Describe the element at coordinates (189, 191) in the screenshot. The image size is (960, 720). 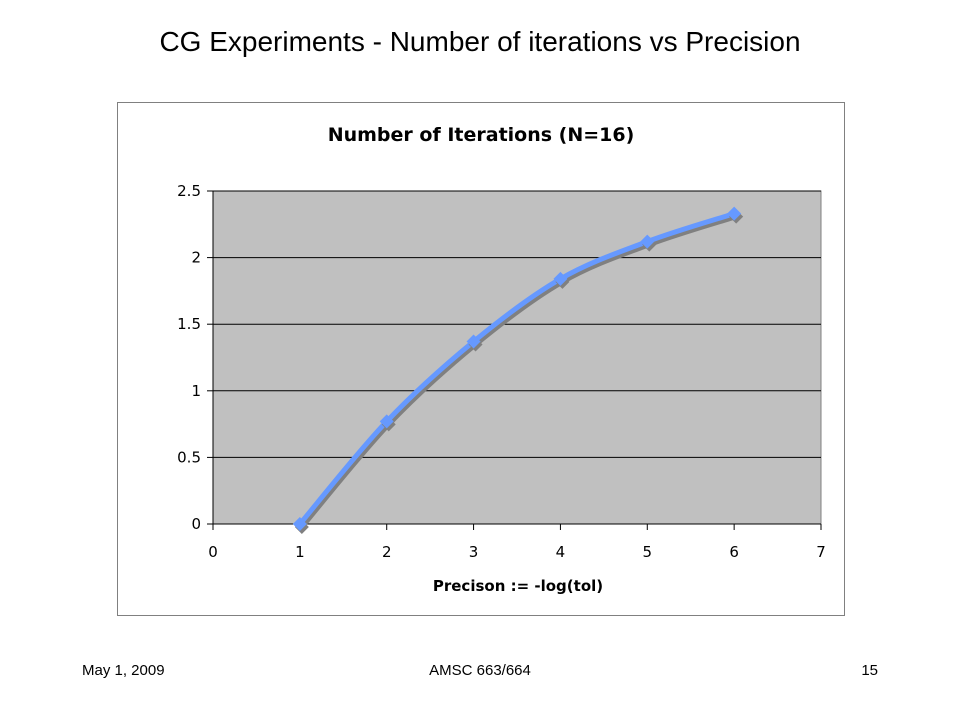
I see `y-tick-label: 2.5` at that location.